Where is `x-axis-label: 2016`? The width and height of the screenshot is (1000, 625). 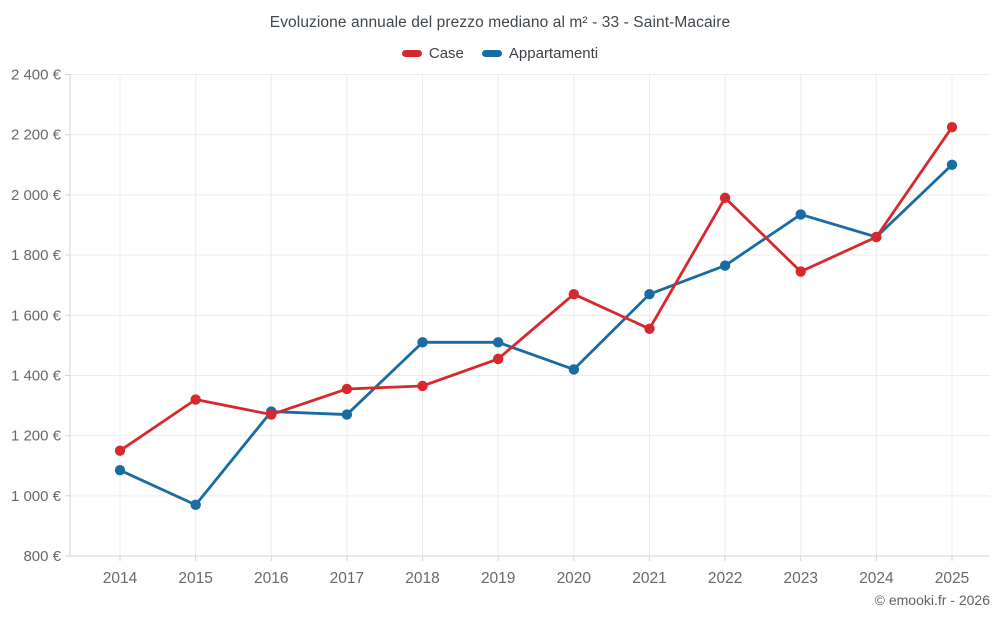 x-axis-label: 2016 is located at coordinates (271, 578).